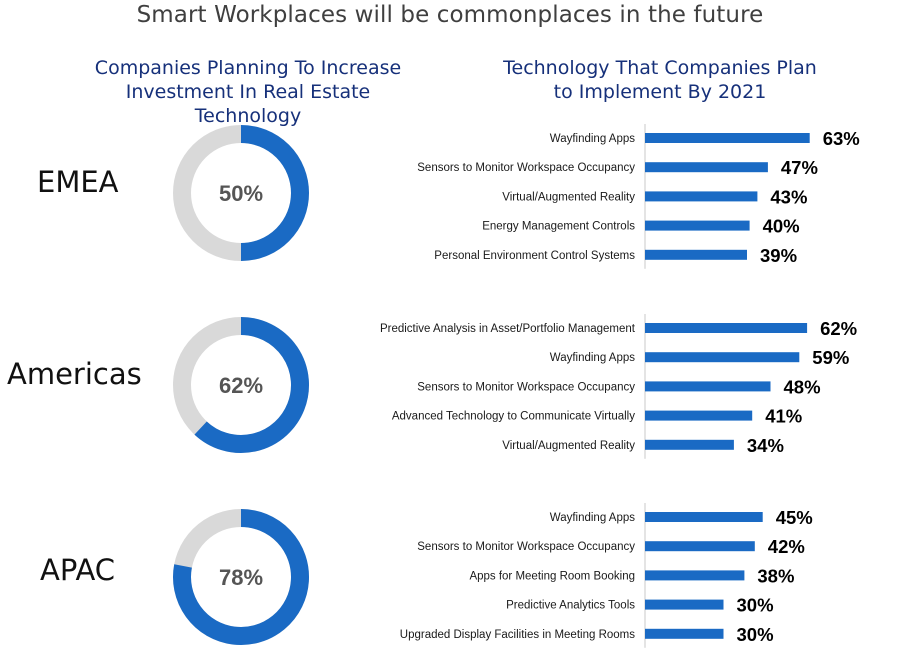 This screenshot has height=662, width=900. Describe the element at coordinates (241, 385) in the screenshot. I see `donut-percent-label: 62%` at that location.